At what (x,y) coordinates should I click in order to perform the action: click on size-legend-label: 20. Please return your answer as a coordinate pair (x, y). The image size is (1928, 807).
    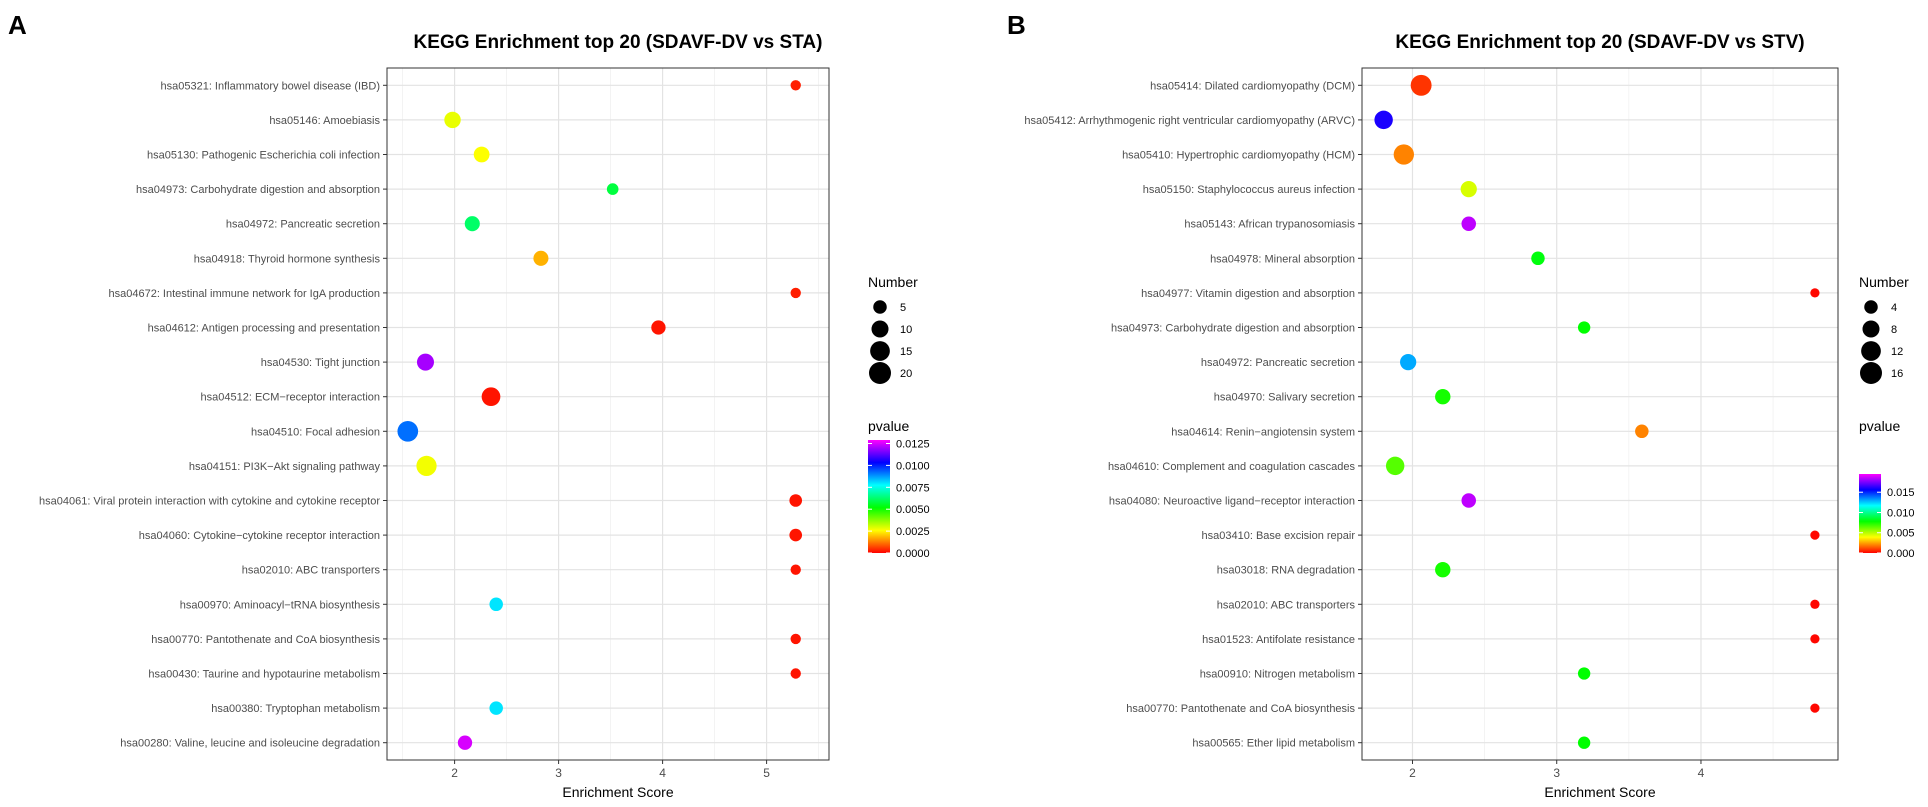
    Looking at the image, I should click on (906, 374).